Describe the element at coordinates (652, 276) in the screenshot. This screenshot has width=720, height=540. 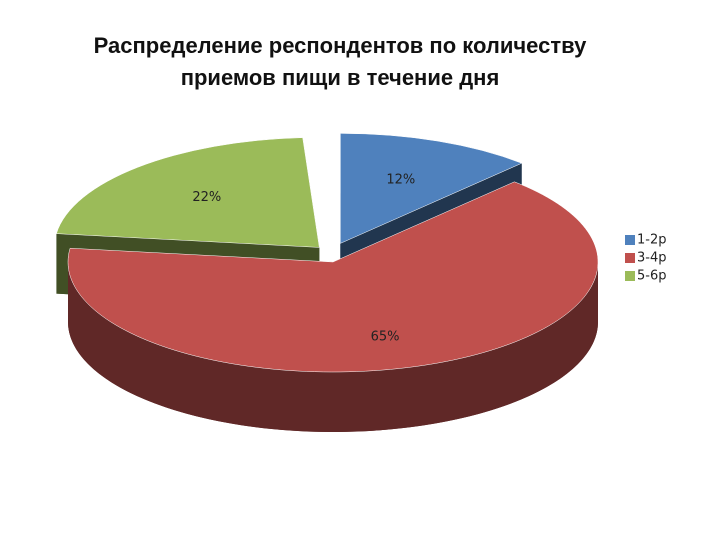
I see `legend-label: 5-6р` at that location.